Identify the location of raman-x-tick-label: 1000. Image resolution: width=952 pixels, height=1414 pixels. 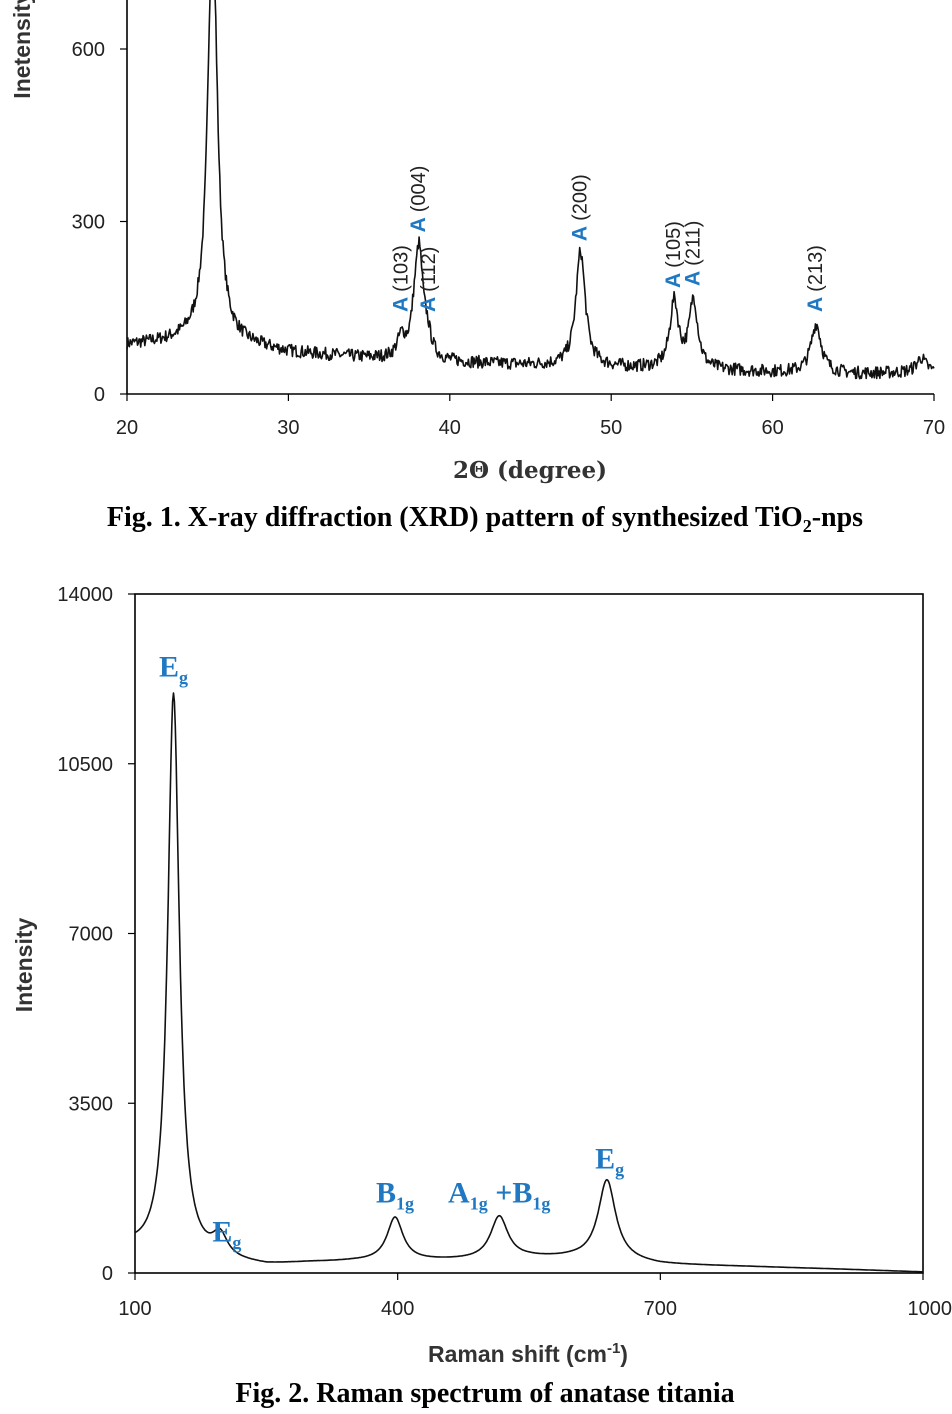
(930, 1309).